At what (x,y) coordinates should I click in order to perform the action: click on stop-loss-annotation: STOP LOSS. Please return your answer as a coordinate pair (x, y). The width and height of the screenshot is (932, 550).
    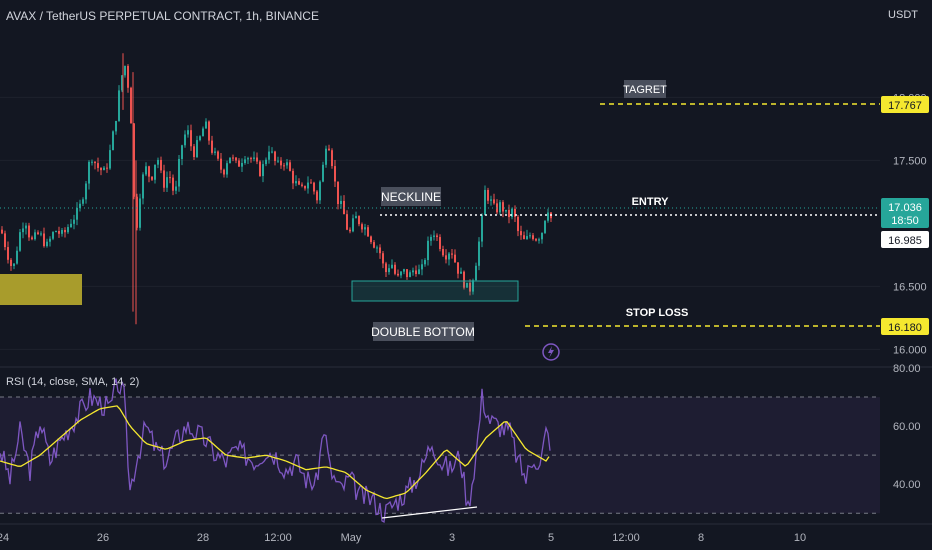
    Looking at the image, I should click on (657, 313).